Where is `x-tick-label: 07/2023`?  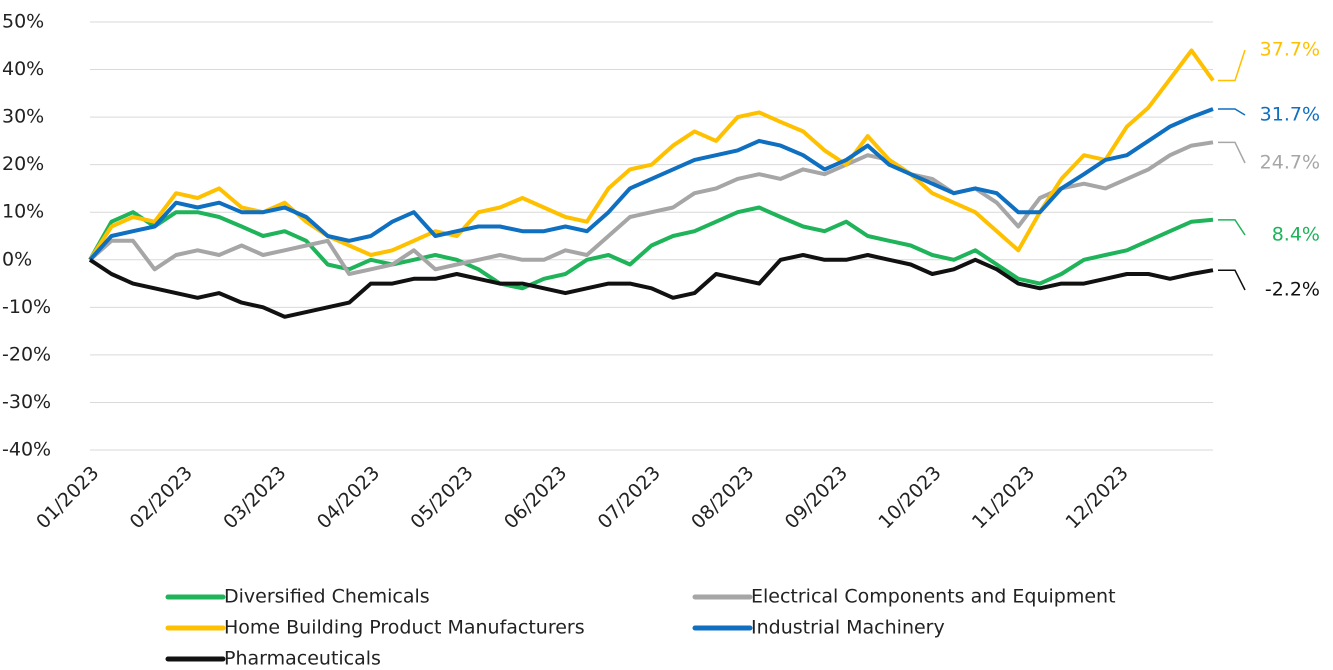
x-tick-label: 07/2023 is located at coordinates (629, 497).